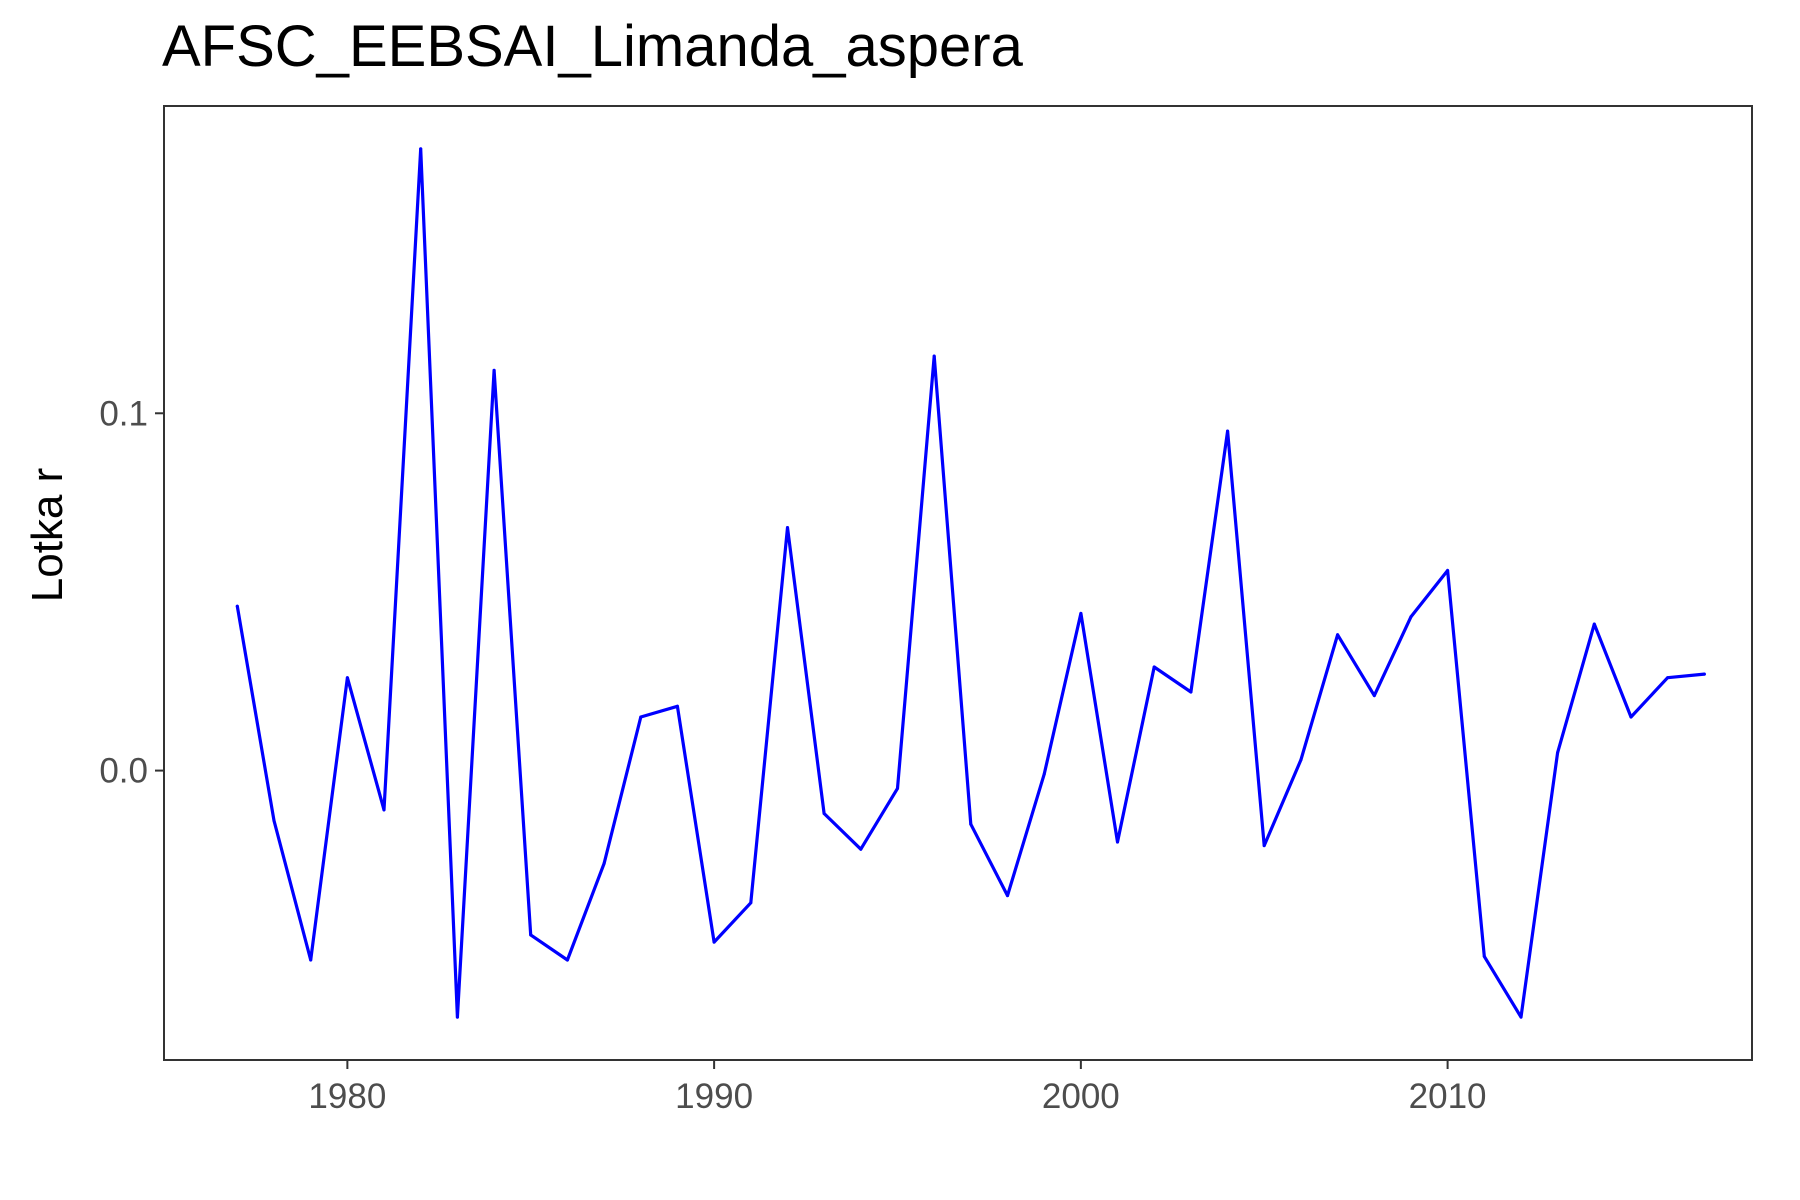 Image resolution: width=1800 pixels, height=1200 pixels. Describe the element at coordinates (347, 1096) in the screenshot. I see `x-tick-label: 1980` at that location.